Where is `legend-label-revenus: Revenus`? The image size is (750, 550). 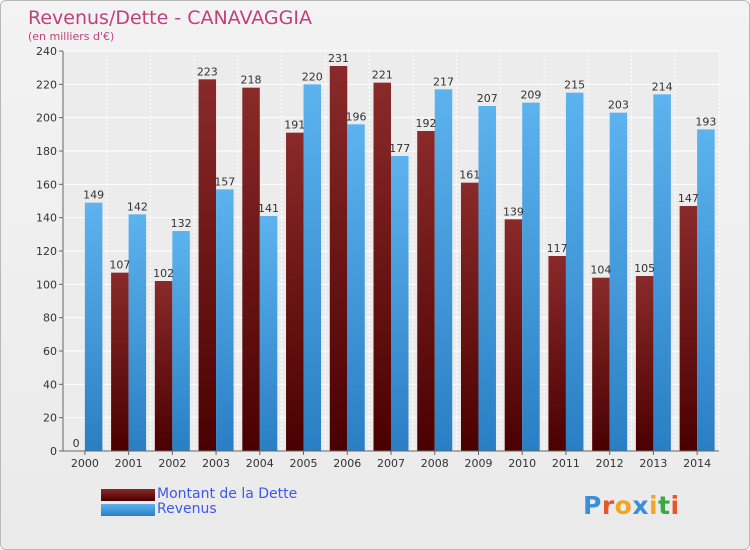
legend-label-revenus: Revenus is located at coordinates (187, 509).